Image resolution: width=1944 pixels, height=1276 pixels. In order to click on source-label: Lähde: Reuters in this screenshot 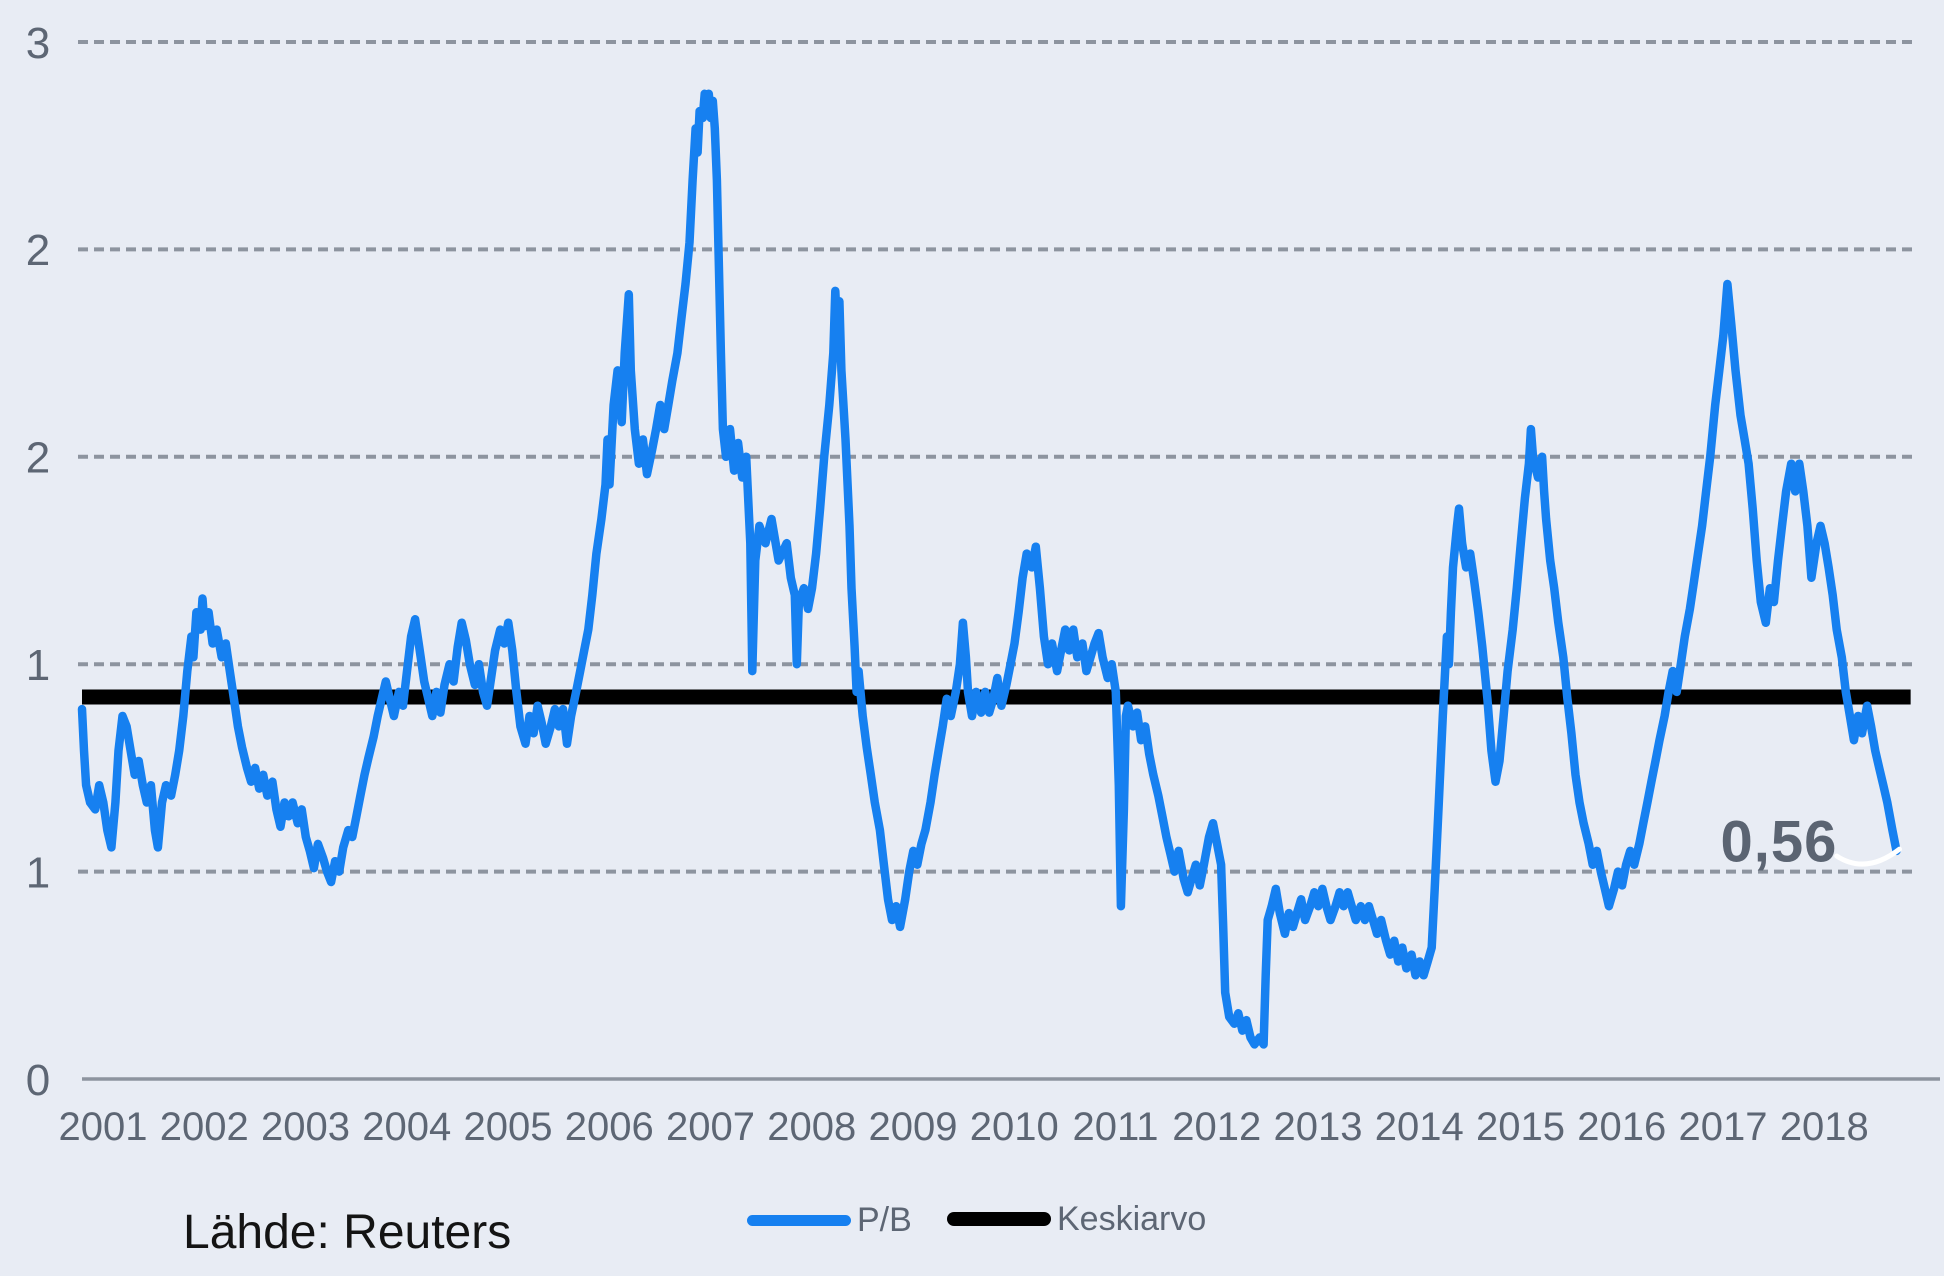, I will do `click(347, 1232)`.